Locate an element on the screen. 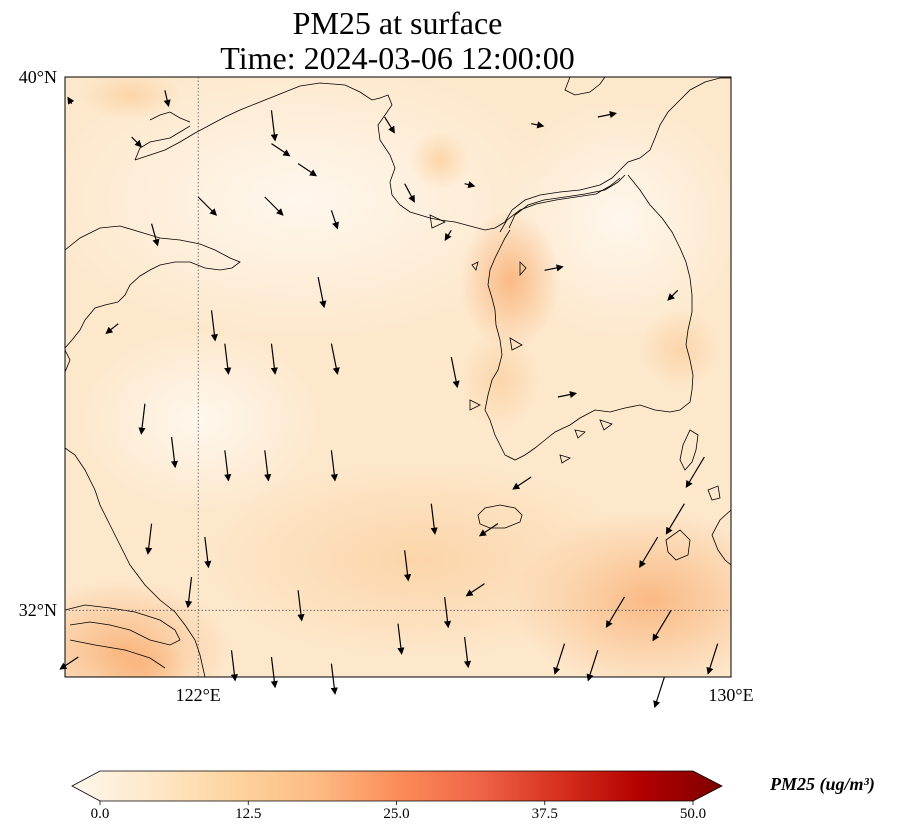  colorbar-tick-label: 25.0 is located at coordinates (396, 814).